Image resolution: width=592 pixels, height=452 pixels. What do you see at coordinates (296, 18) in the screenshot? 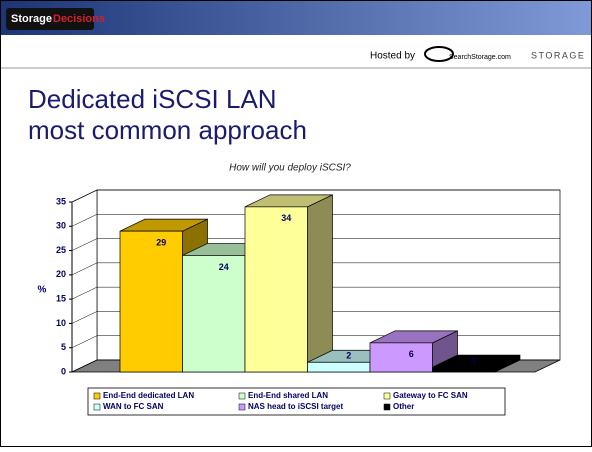
I see `header-bar` at bounding box center [296, 18].